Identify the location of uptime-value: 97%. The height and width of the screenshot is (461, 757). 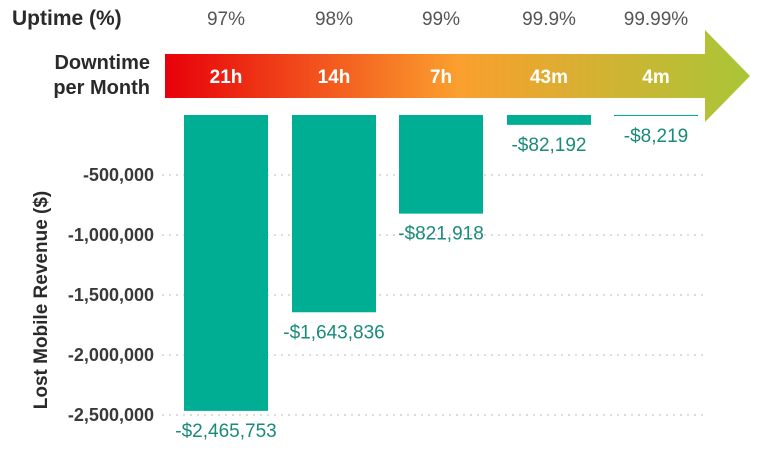
(226, 19).